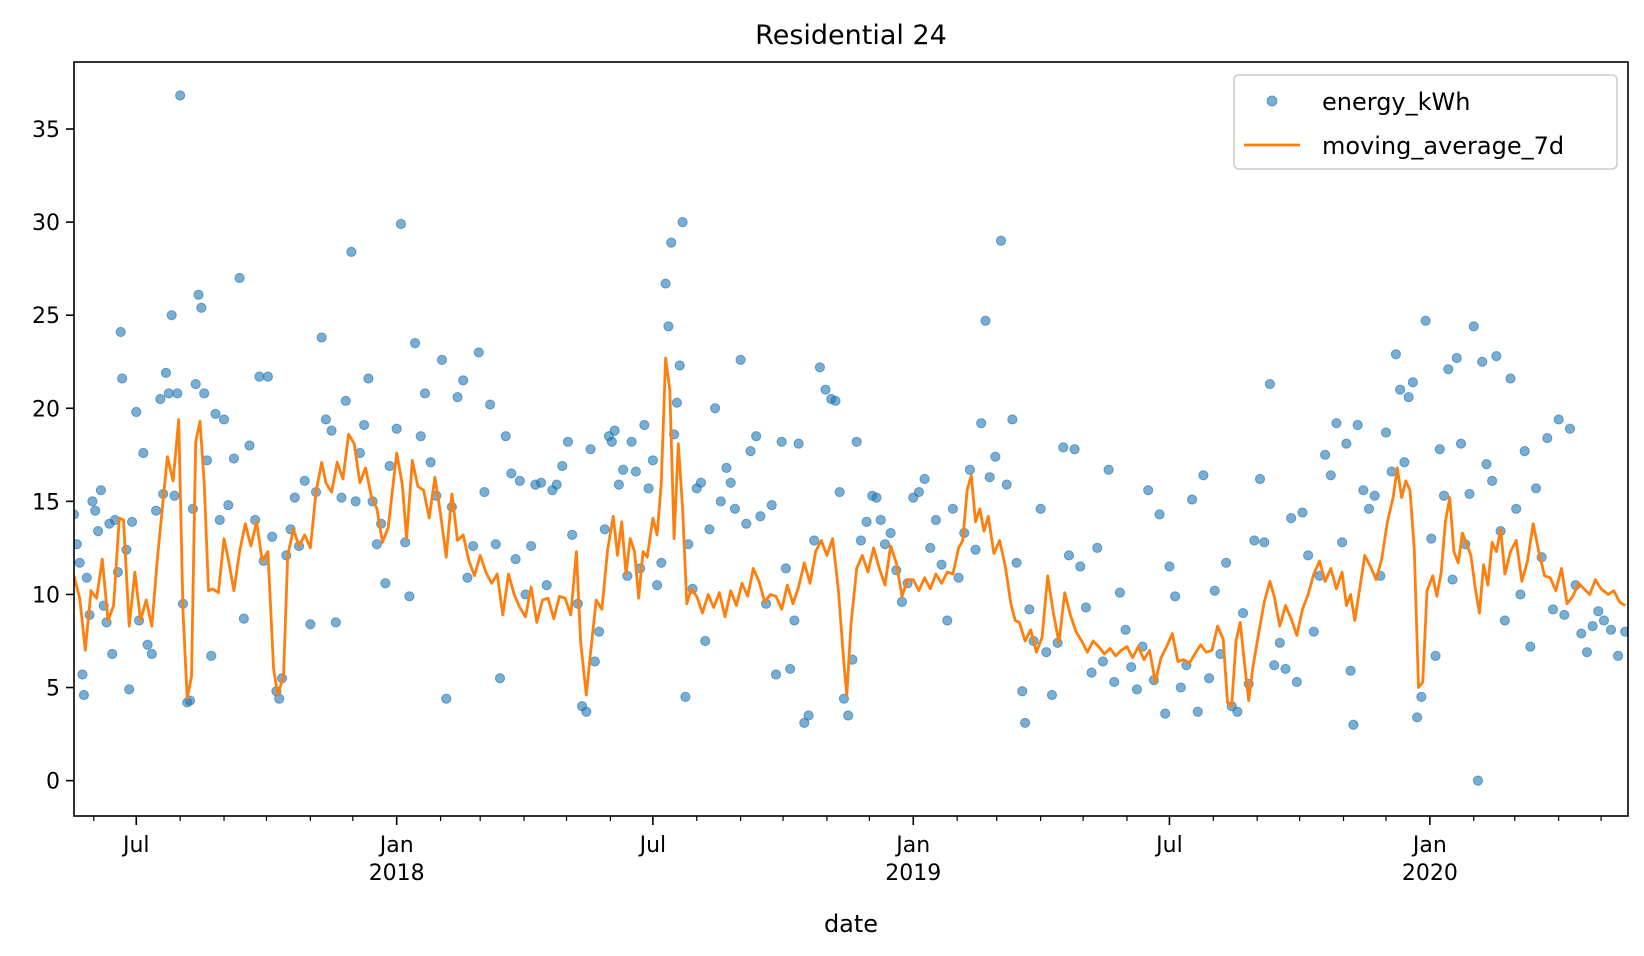 This screenshot has height=956, width=1644. What do you see at coordinates (53, 782) in the screenshot?
I see `y-tick-label: 0` at bounding box center [53, 782].